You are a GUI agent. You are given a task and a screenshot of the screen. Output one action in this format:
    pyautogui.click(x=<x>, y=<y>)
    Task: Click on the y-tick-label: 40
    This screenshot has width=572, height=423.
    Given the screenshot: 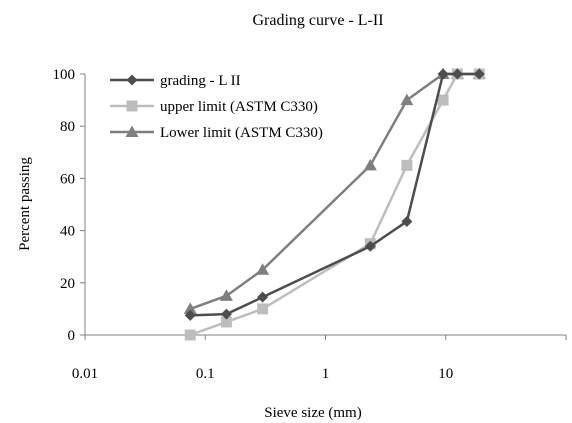 What is the action you would take?
    pyautogui.click(x=67, y=232)
    